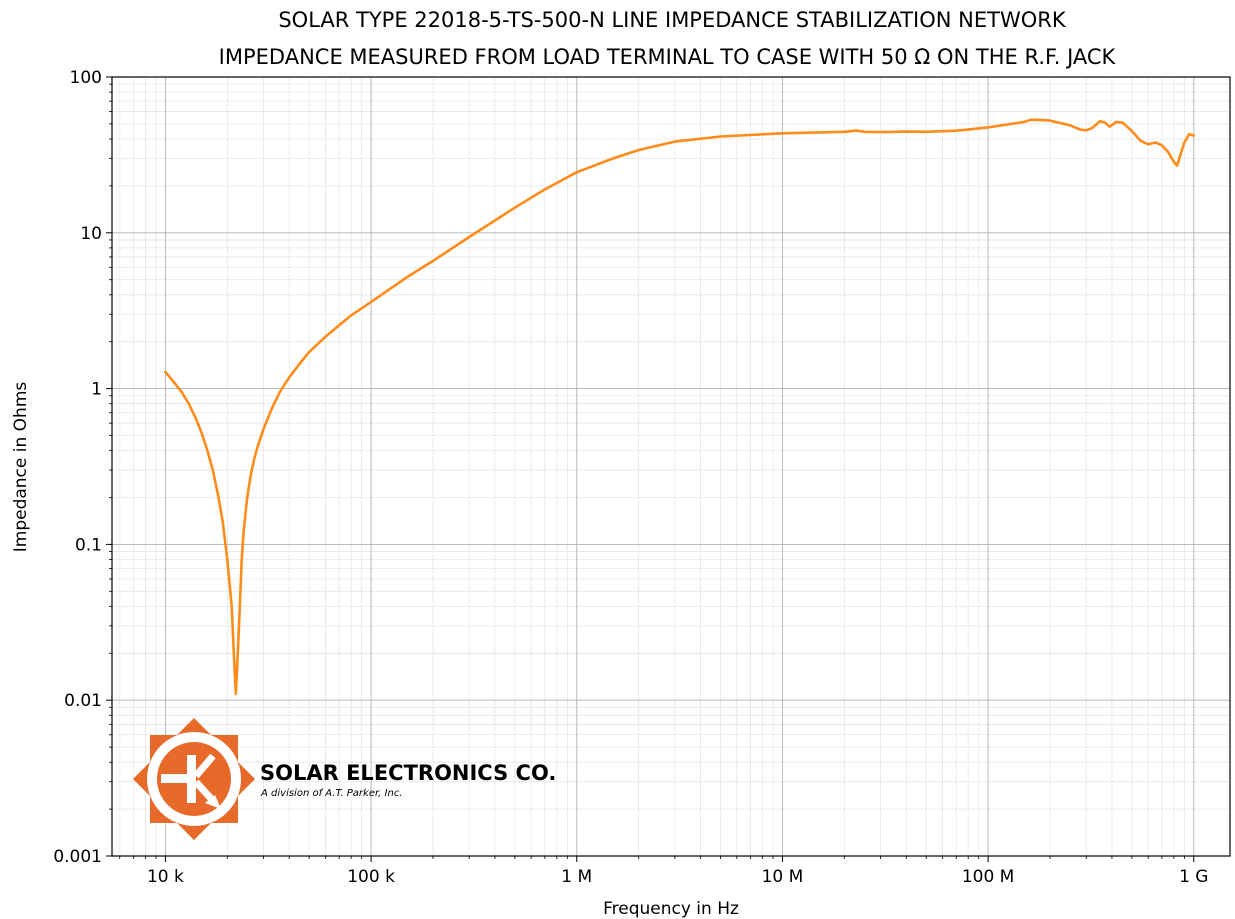 This screenshot has width=1235, height=919. Describe the element at coordinates (88, 545) in the screenshot. I see `y-tick-label: 0.1` at that location.